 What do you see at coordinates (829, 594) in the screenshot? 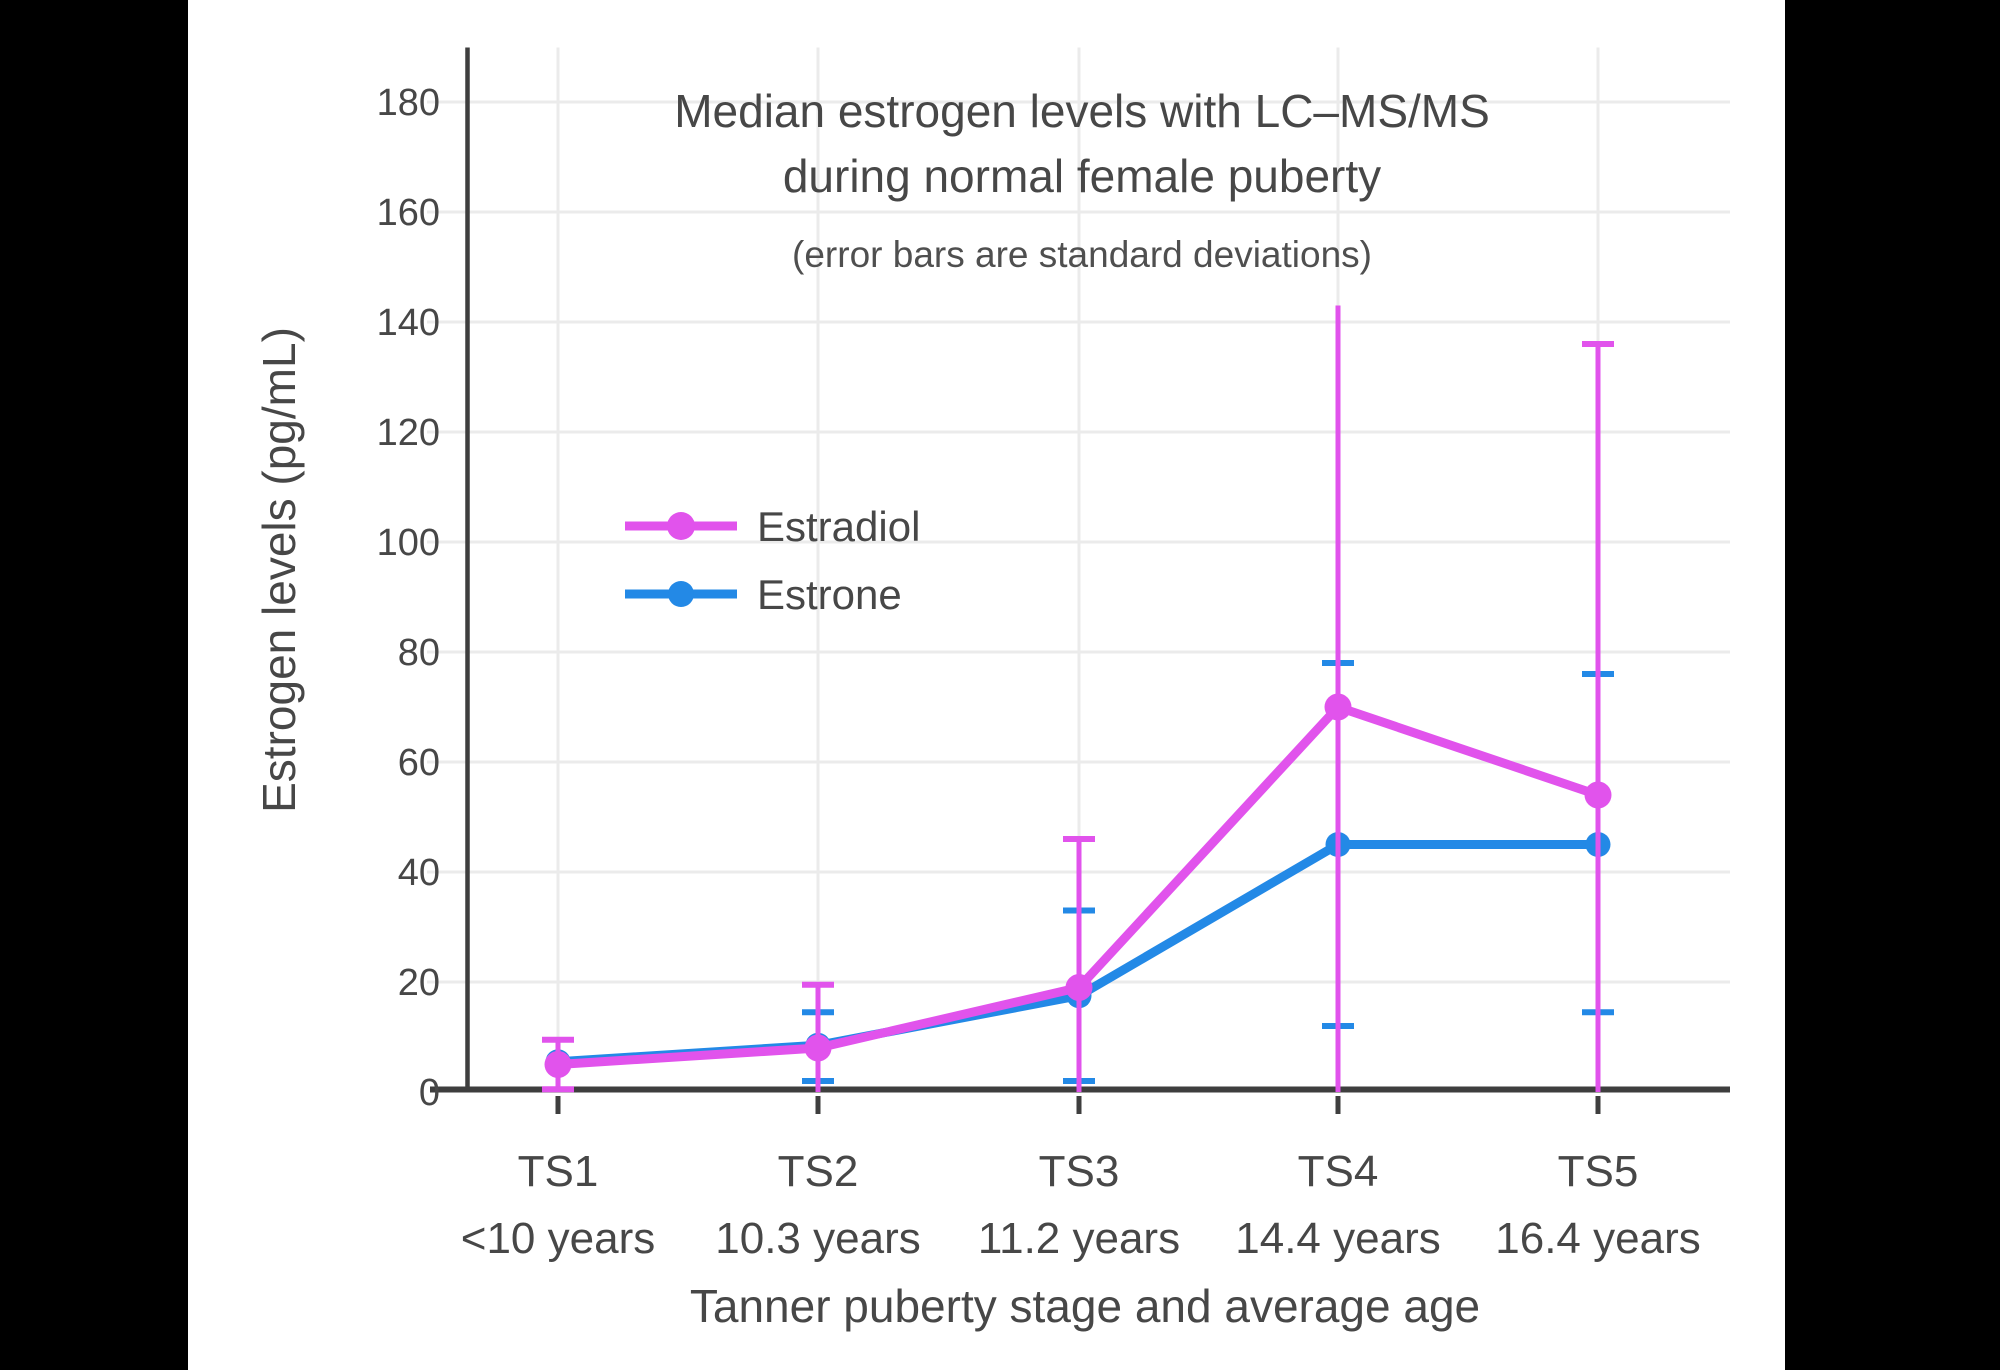
I see `estrone-legend-label: Estrone` at bounding box center [829, 594].